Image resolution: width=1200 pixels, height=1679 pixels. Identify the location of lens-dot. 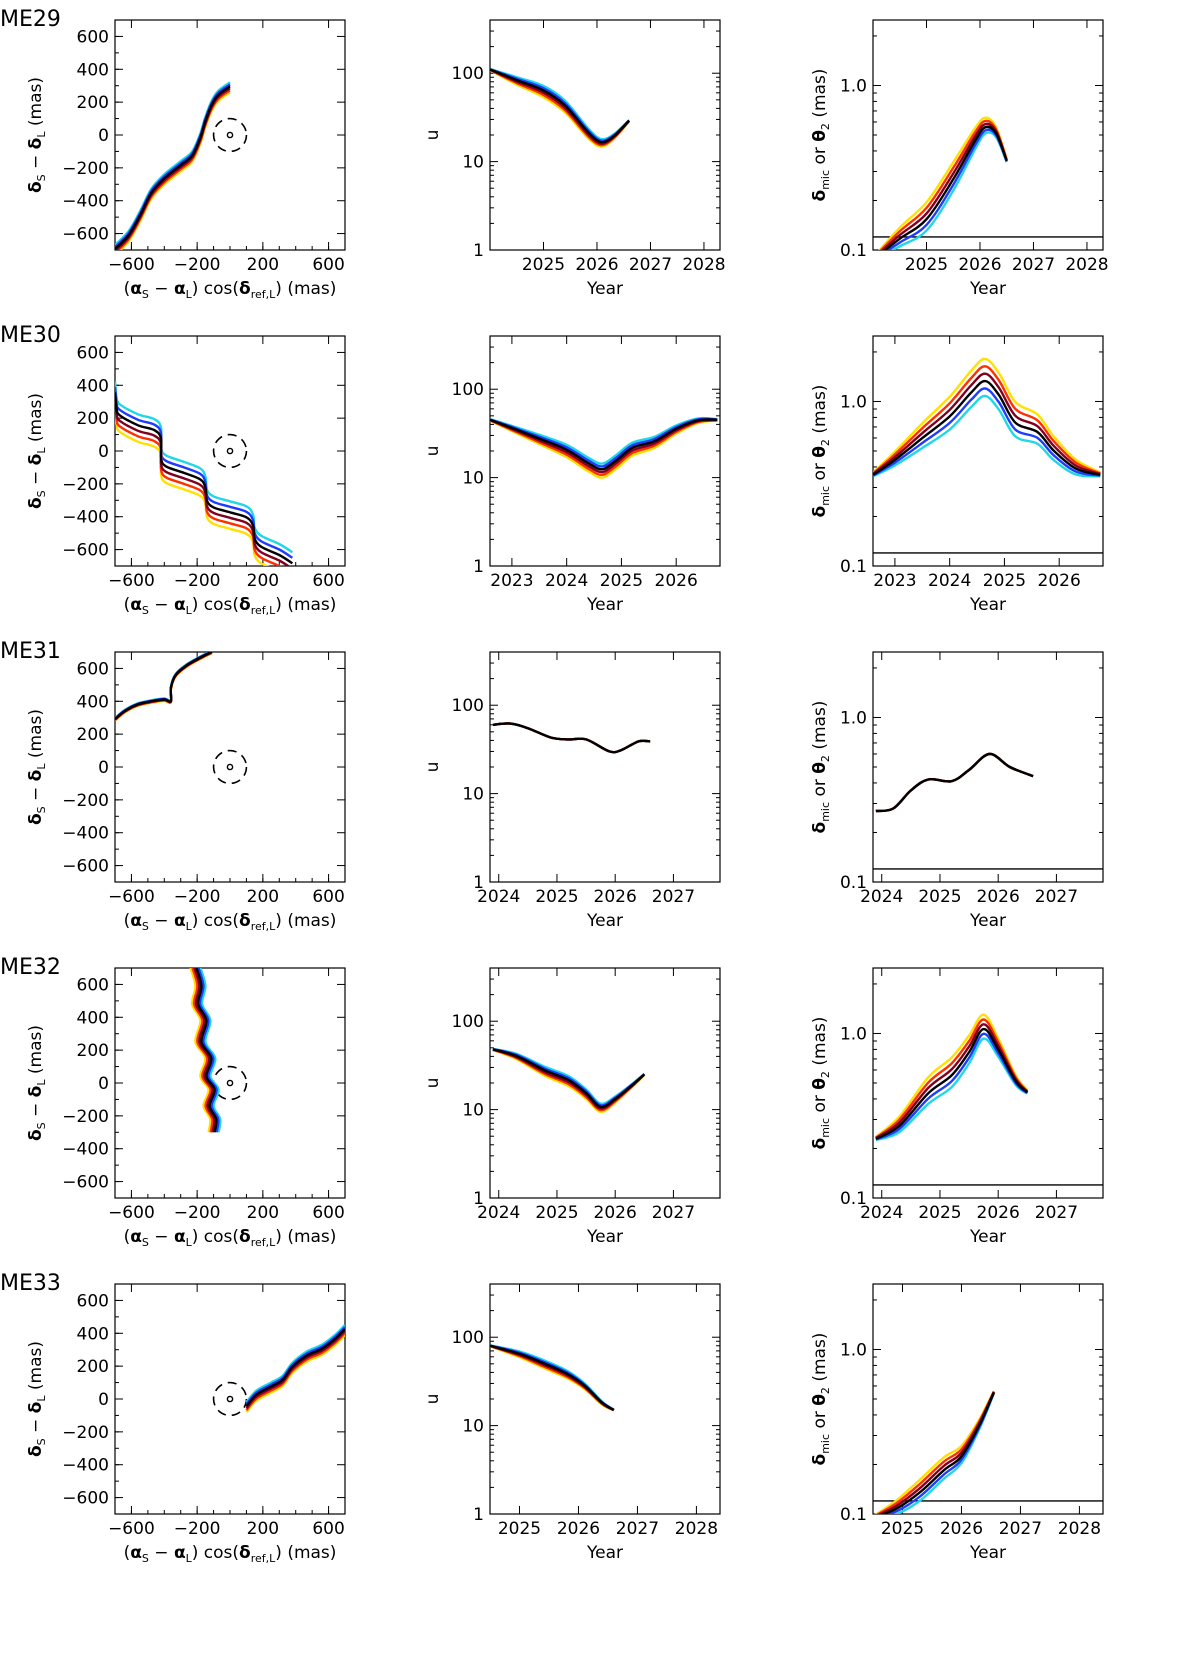
(230, 1083).